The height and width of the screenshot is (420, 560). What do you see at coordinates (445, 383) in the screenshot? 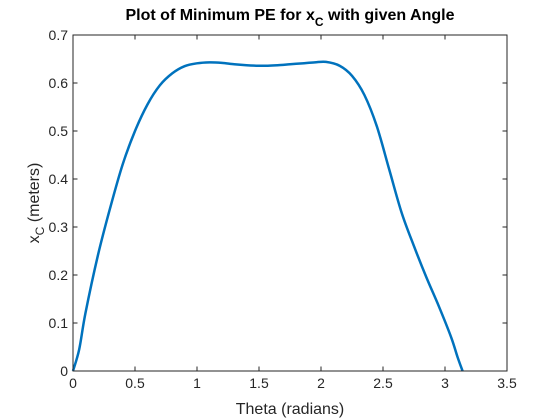
I see `x-tick-label: 3` at bounding box center [445, 383].